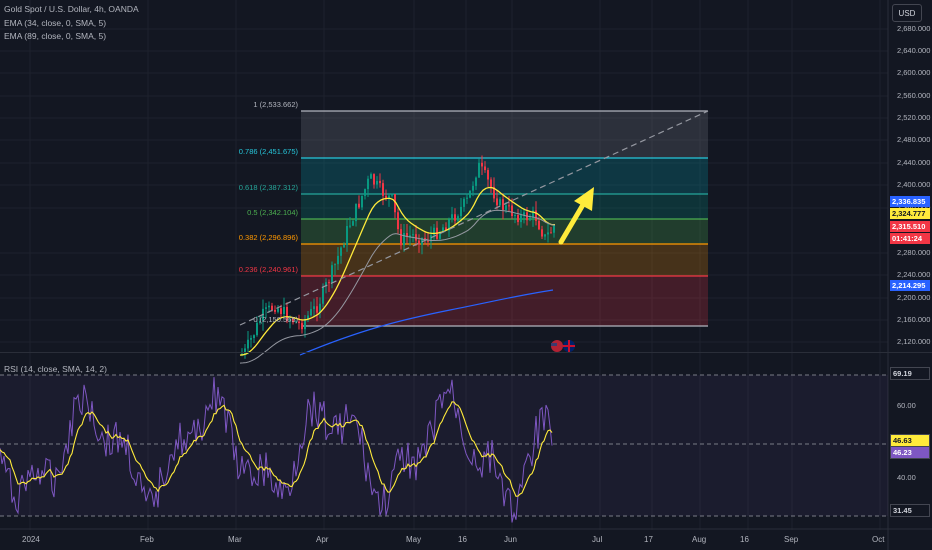 The width and height of the screenshot is (932, 550). Describe the element at coordinates (910, 201) in the screenshot. I see `price-tag: 2,336.835` at that location.